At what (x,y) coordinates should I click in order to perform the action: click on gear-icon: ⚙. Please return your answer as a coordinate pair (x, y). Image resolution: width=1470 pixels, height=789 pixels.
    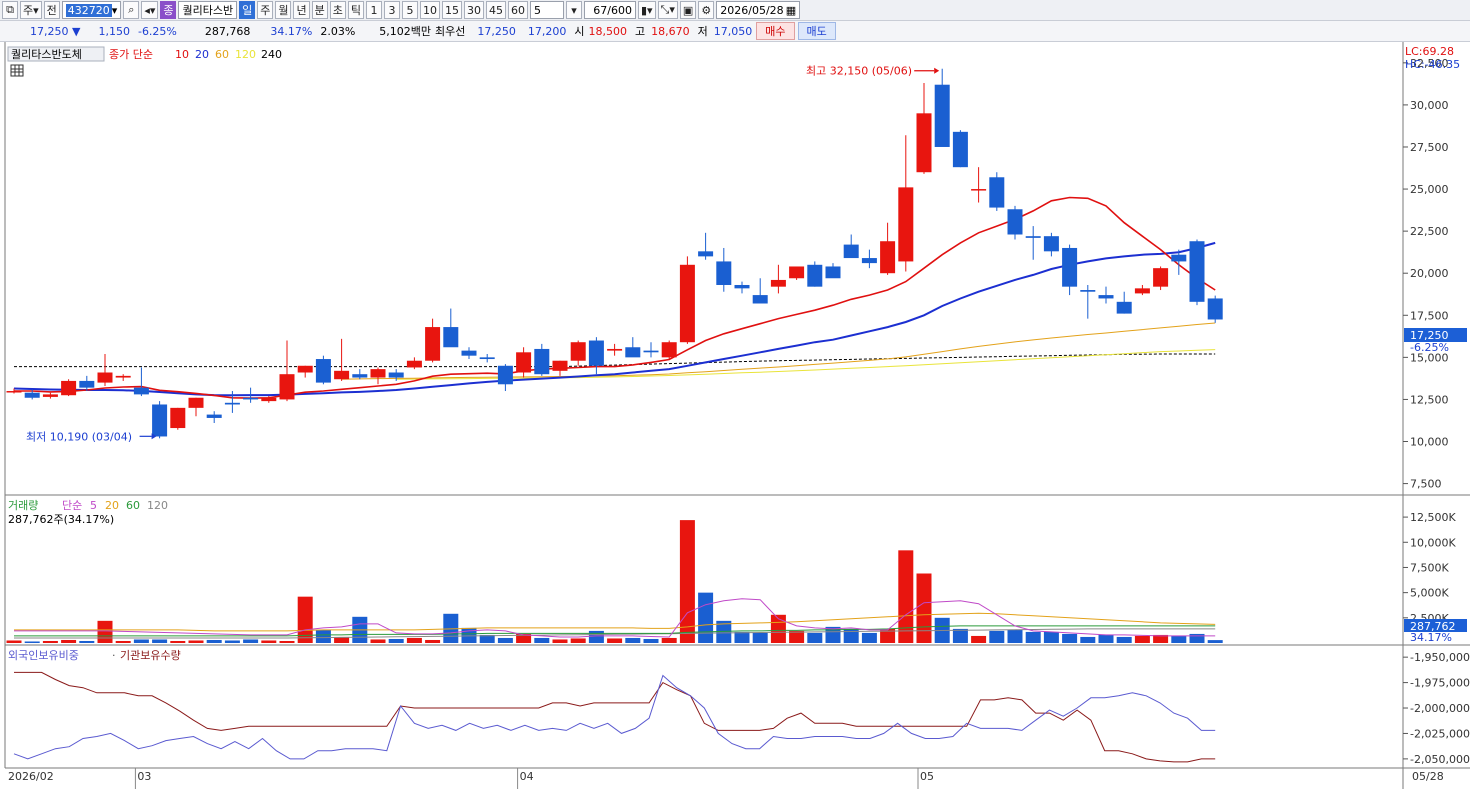
    Looking at the image, I should click on (706, 10).